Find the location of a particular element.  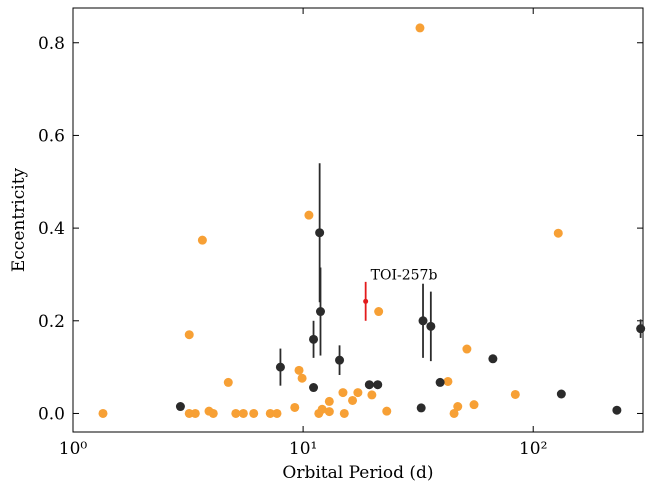

y-axis-label: Eccentricity is located at coordinates (19, 219).